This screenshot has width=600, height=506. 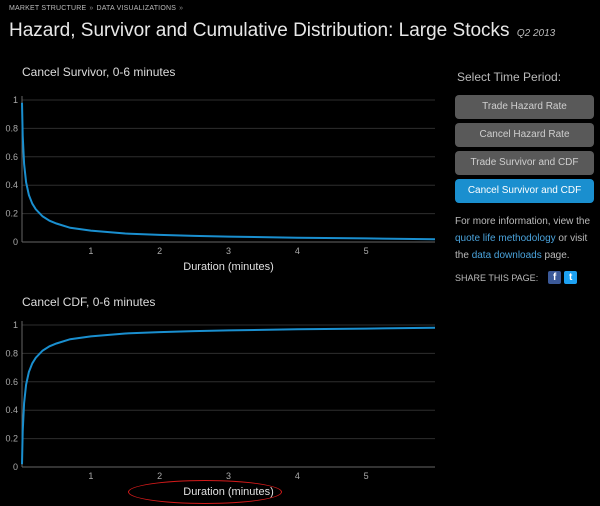 What do you see at coordinates (523, 221) in the screenshot?
I see `info-prefix: For more information, view the` at bounding box center [523, 221].